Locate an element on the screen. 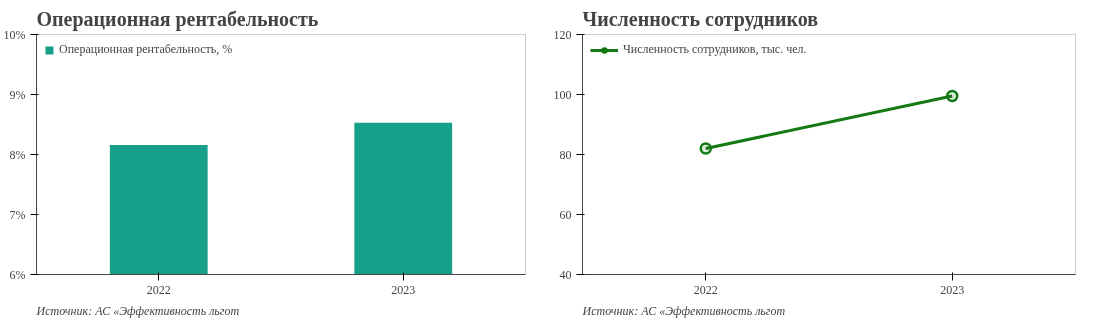  y-tick-label: 120 is located at coordinates (562, 34).